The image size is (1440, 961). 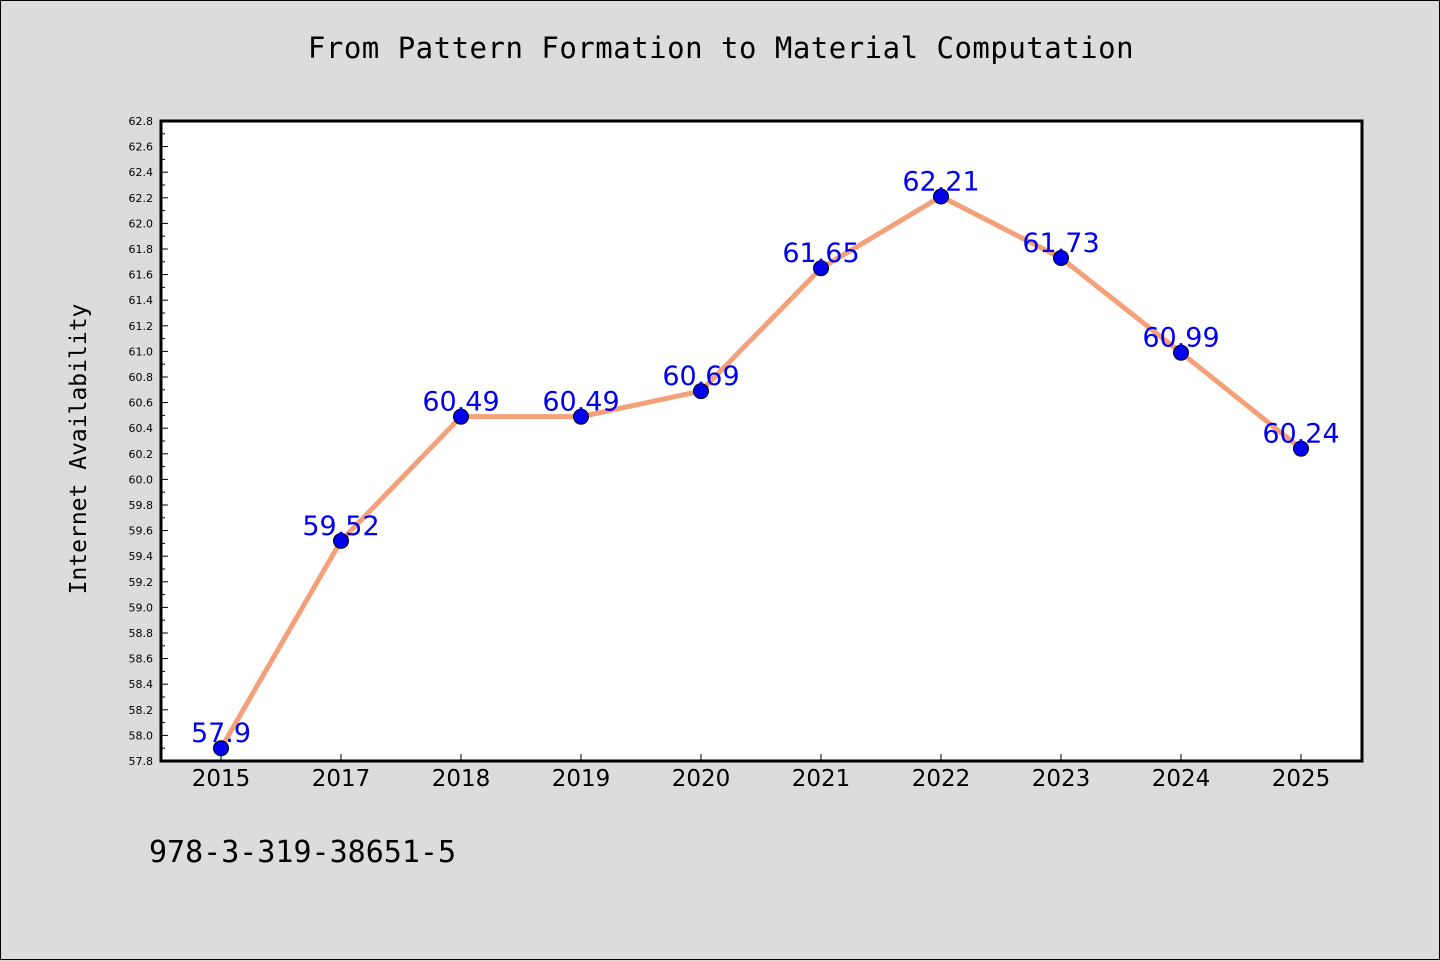 What do you see at coordinates (141, 403) in the screenshot?
I see `y-tick-label: 60.6` at bounding box center [141, 403].